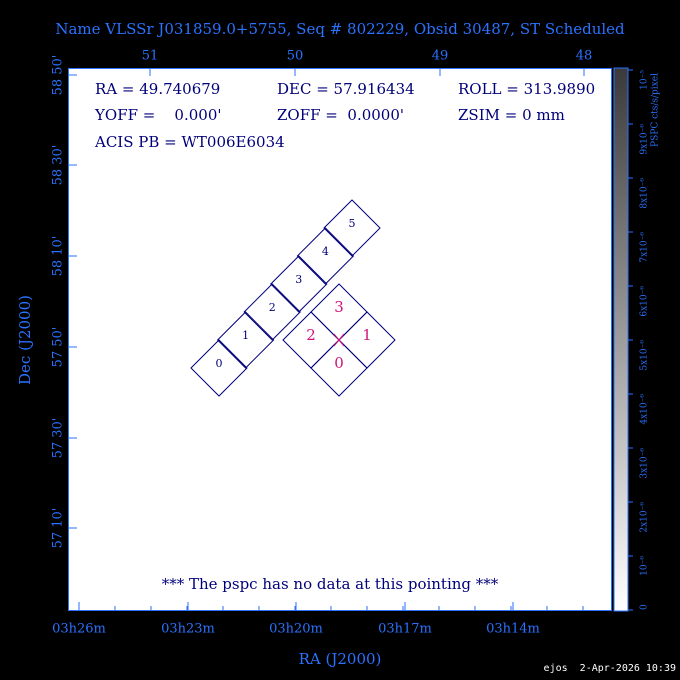  I want to click on info-text: DEC = 57.916434, so click(346, 89).